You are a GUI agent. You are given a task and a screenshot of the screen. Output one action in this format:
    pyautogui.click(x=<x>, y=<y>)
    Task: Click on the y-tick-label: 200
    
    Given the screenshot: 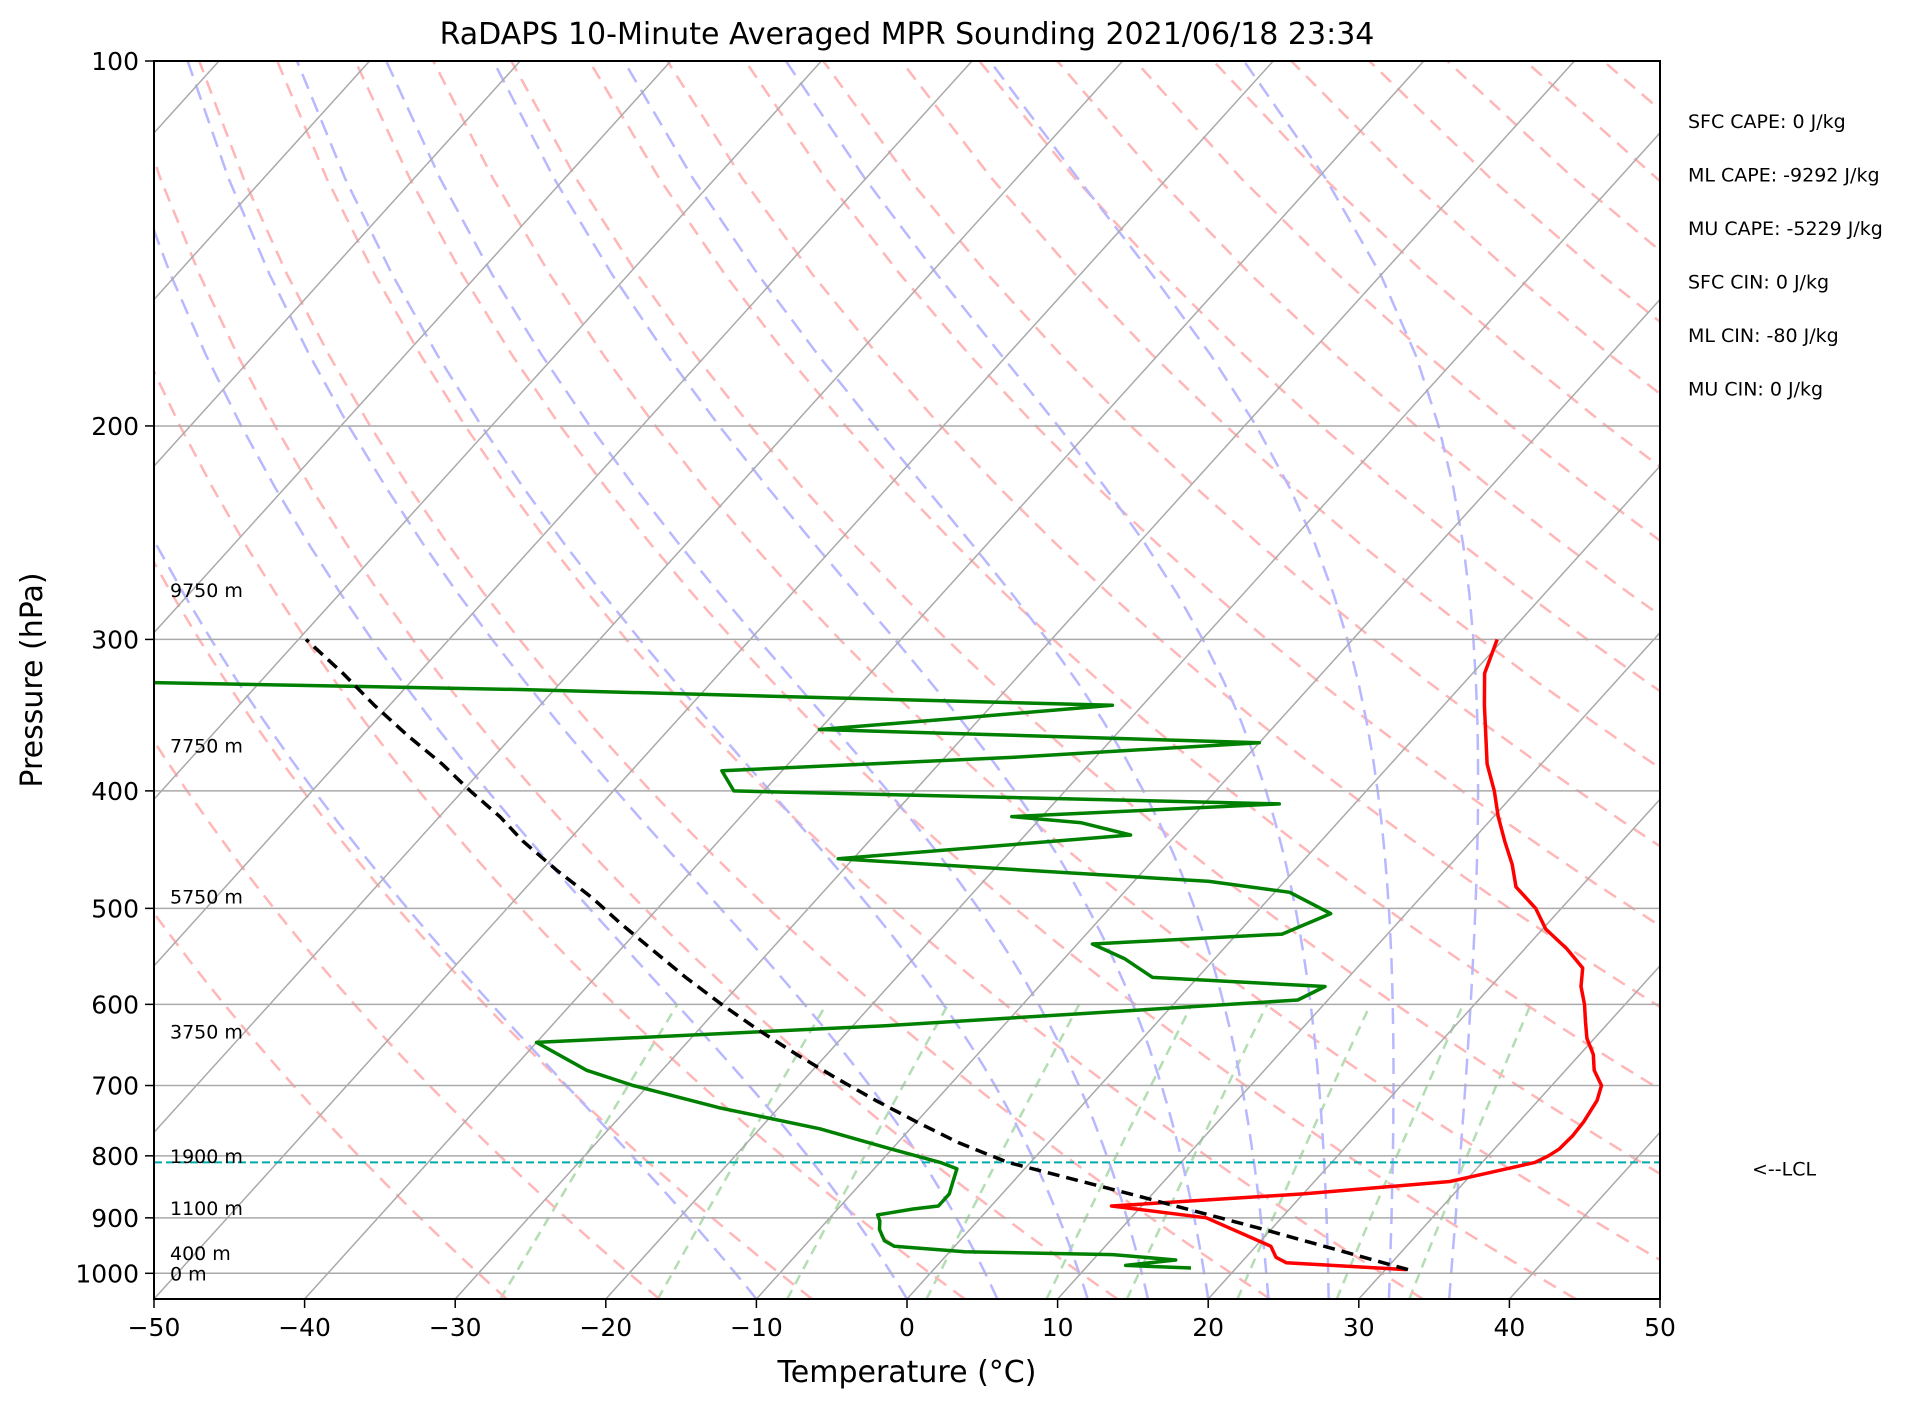 What is the action you would take?
    pyautogui.click(x=115, y=426)
    